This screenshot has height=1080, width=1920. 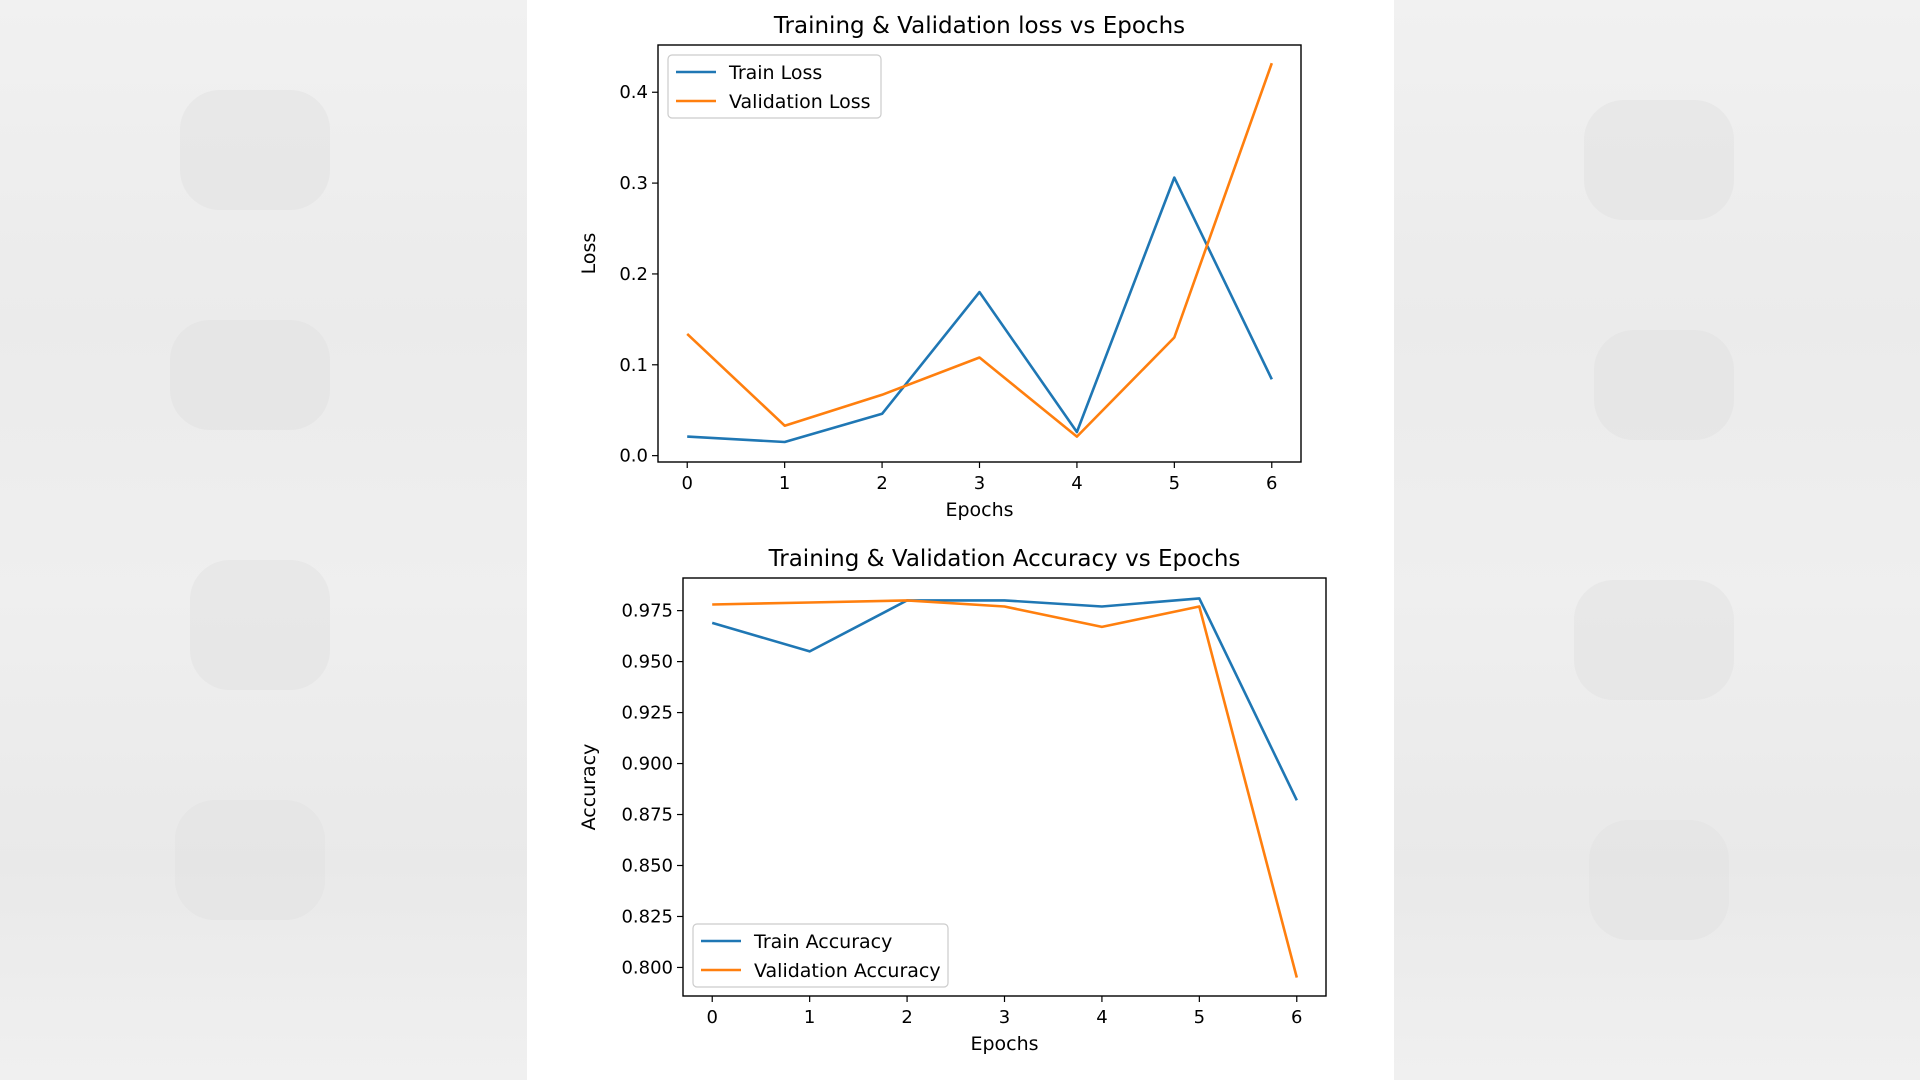 I want to click on legend: Train Accuracy Validation Accuracy, so click(x=820, y=955).